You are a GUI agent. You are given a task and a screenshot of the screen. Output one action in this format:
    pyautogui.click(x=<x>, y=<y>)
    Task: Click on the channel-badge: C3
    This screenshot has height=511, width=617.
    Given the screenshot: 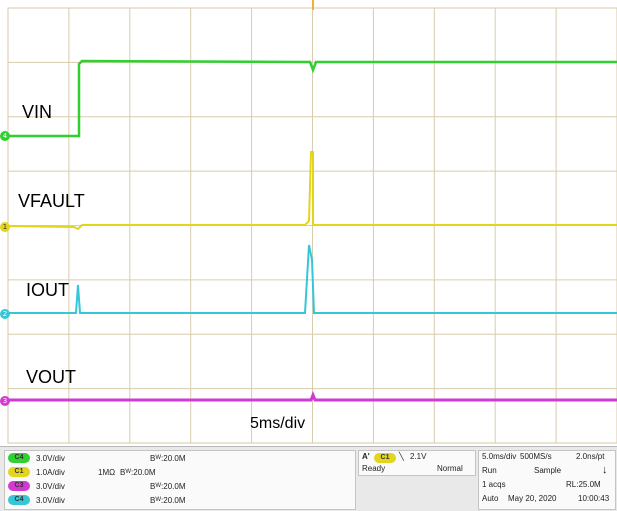 What is the action you would take?
    pyautogui.click(x=19, y=486)
    